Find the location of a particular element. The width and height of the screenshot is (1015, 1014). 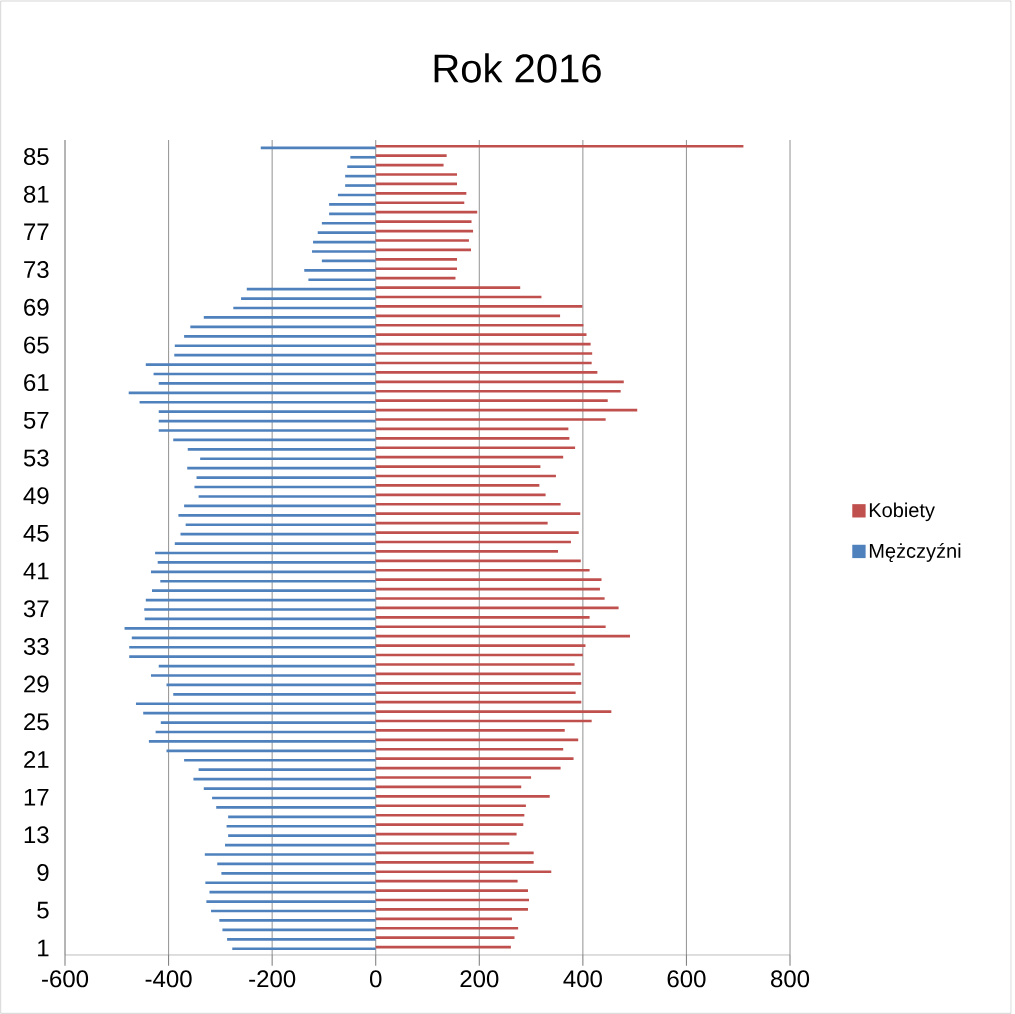

y-tick-label: 37 is located at coordinates (36, 609).